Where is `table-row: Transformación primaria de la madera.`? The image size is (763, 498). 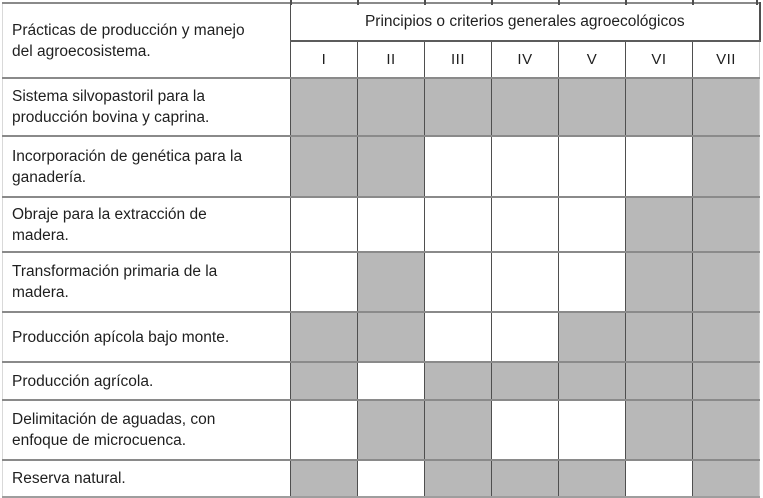 table-row: Transformación primaria de la madera. is located at coordinates (381, 281).